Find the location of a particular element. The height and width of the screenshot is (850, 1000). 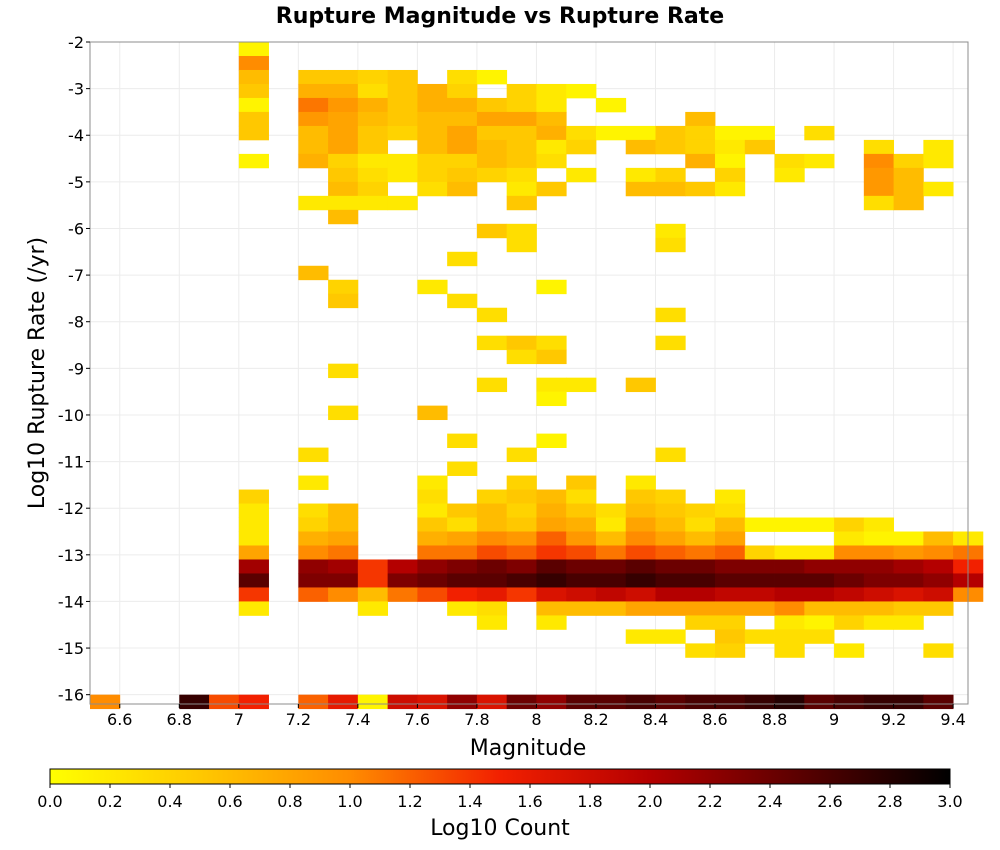

x-tick-label: 9 is located at coordinates (834, 719).